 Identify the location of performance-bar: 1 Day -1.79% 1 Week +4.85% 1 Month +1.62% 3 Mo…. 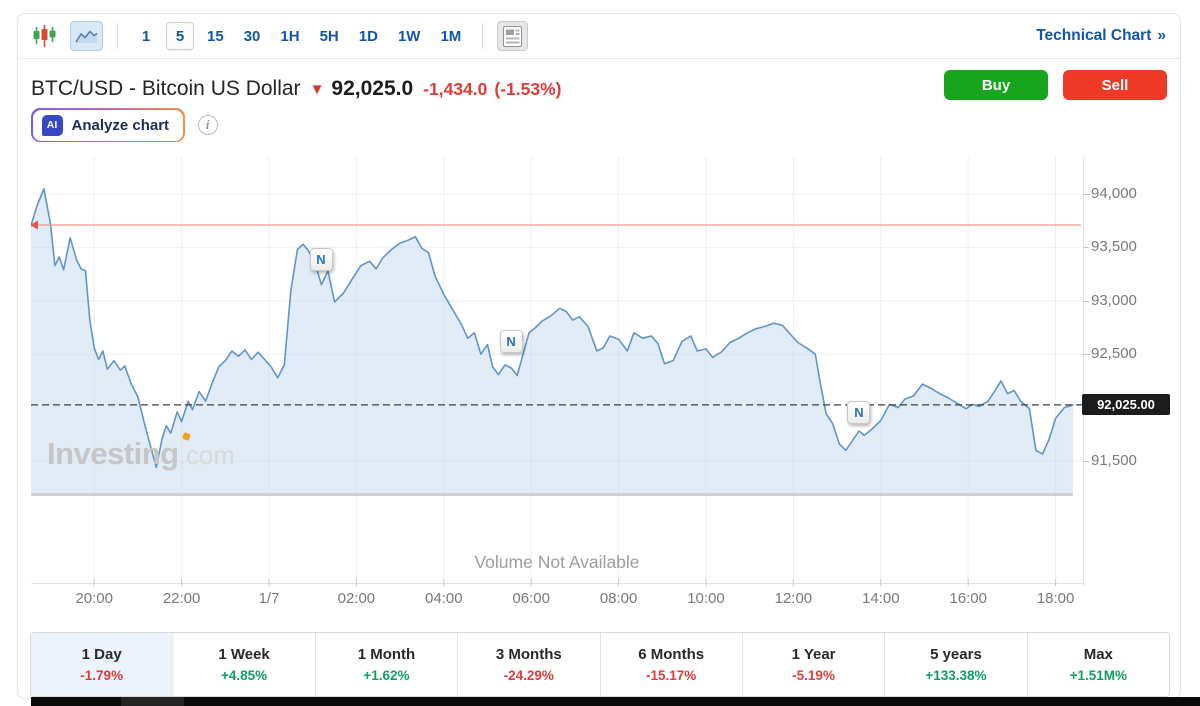
(600, 664).